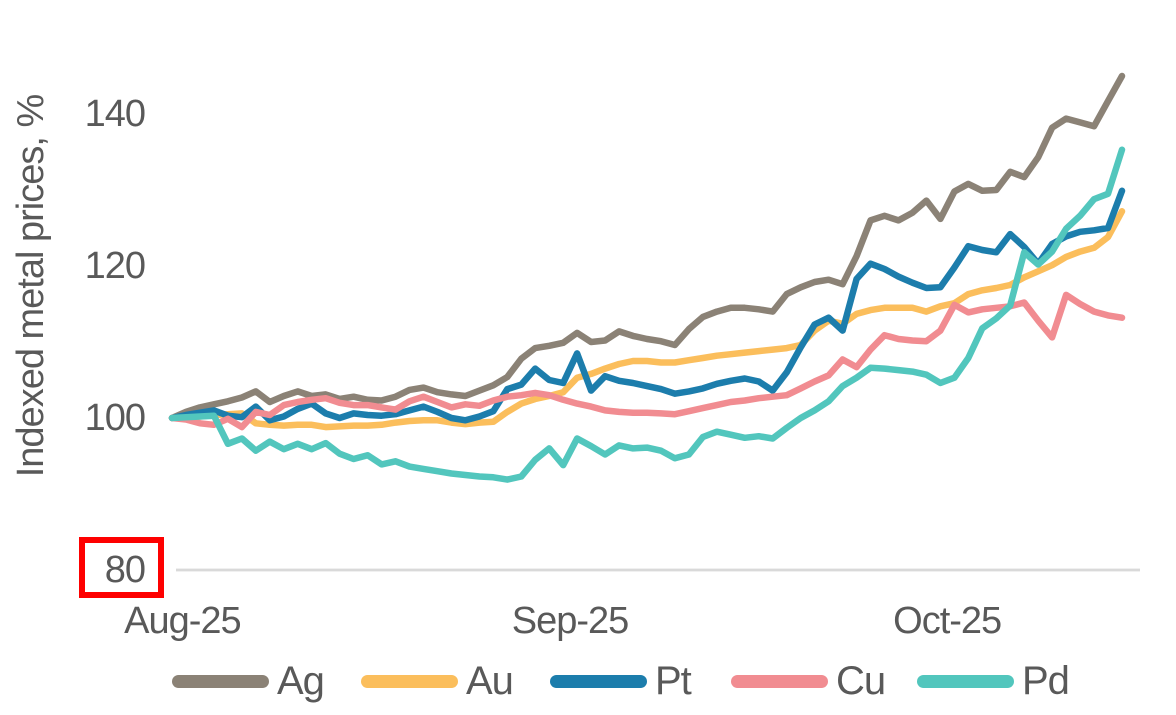 Image resolution: width=1176 pixels, height=715 pixels. I want to click on legend-item-Pt: Pt, so click(621, 681).